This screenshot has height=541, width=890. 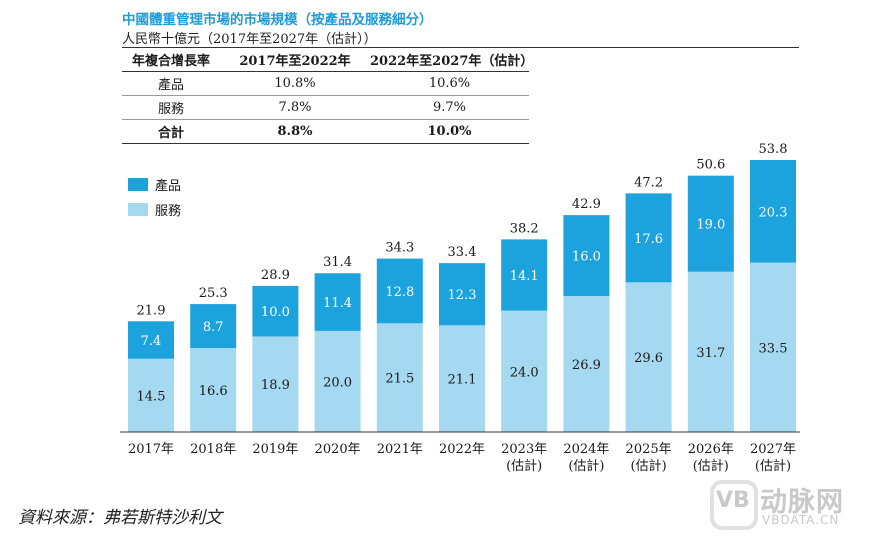 What do you see at coordinates (277, 20) in the screenshot?
I see `chart-title: 中國體重管理市場的市場規模（按產品及服務細分）` at bounding box center [277, 20].